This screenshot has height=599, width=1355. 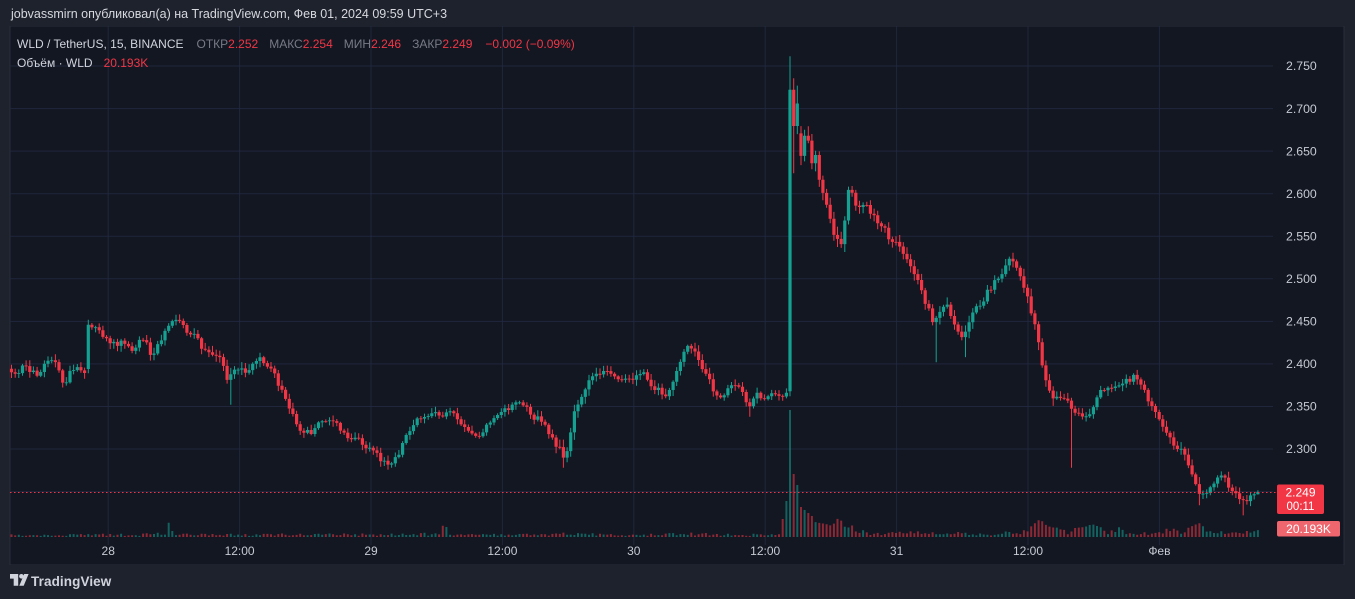 I want to click on svg-text: 2.400, so click(x=1301, y=364).